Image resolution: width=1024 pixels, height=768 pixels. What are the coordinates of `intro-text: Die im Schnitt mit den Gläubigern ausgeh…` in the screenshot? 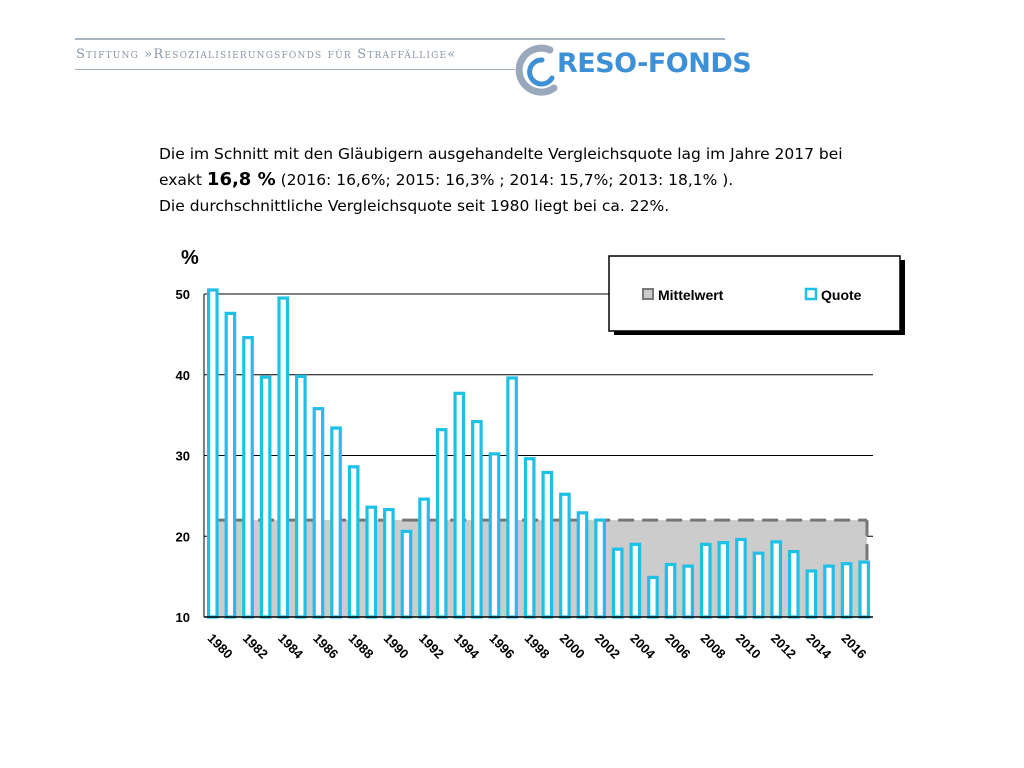 It's located at (529, 180).